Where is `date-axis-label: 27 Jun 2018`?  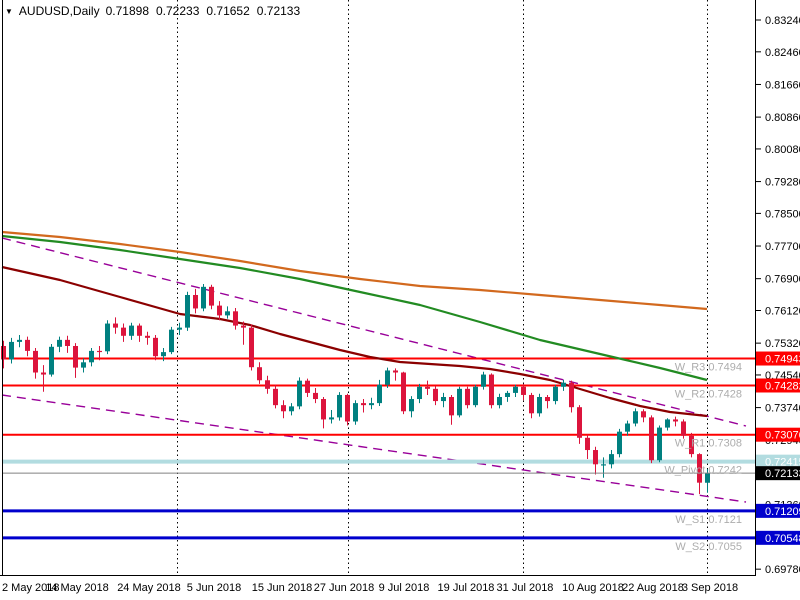 date-axis-label: 27 Jun 2018 is located at coordinates (344, 588).